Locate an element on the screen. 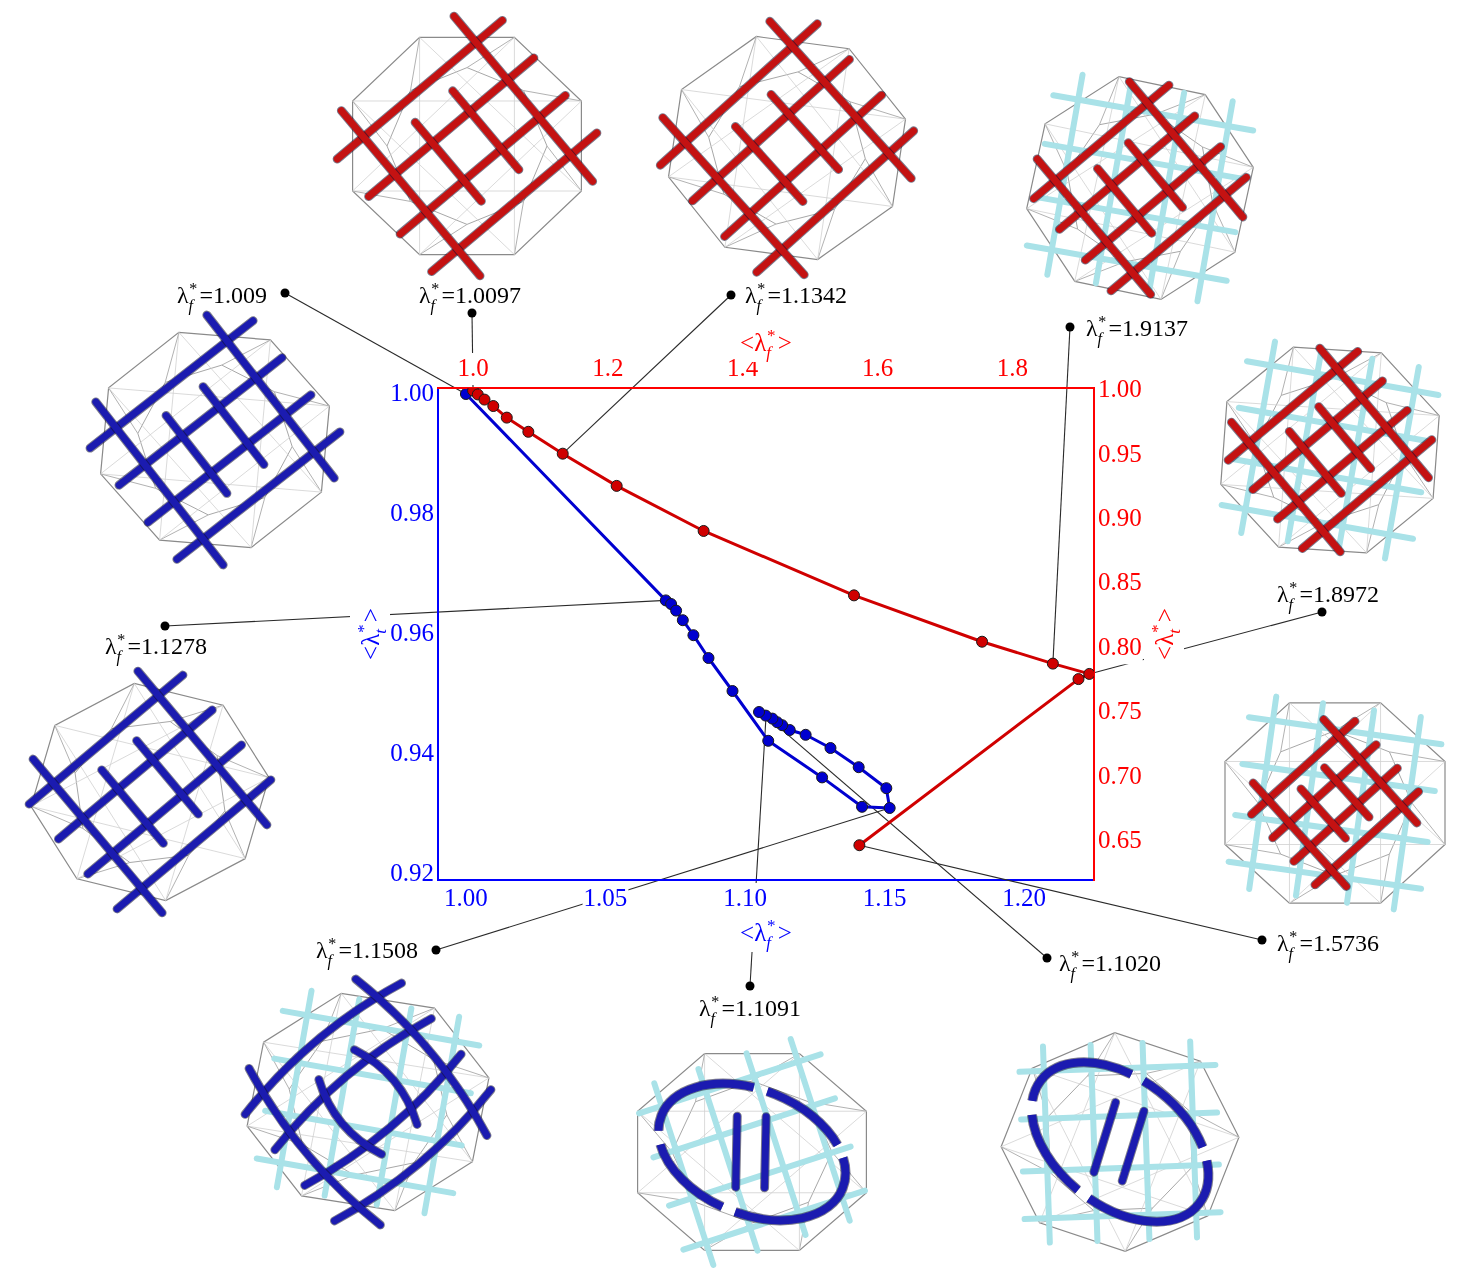  y-tick-label: 0.94 is located at coordinates (412, 752).